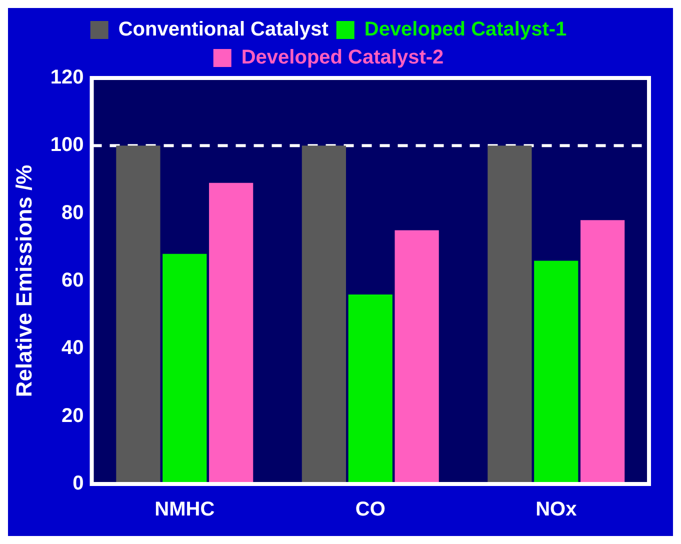  I want to click on y-tick-label: 80, so click(73, 213).